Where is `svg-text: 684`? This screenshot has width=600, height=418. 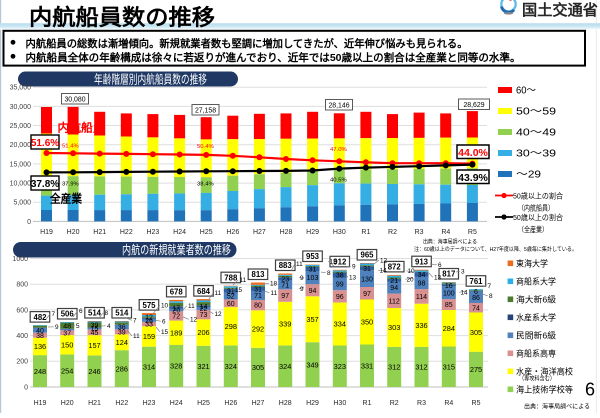
svg-text: 684 is located at coordinates (204, 291).